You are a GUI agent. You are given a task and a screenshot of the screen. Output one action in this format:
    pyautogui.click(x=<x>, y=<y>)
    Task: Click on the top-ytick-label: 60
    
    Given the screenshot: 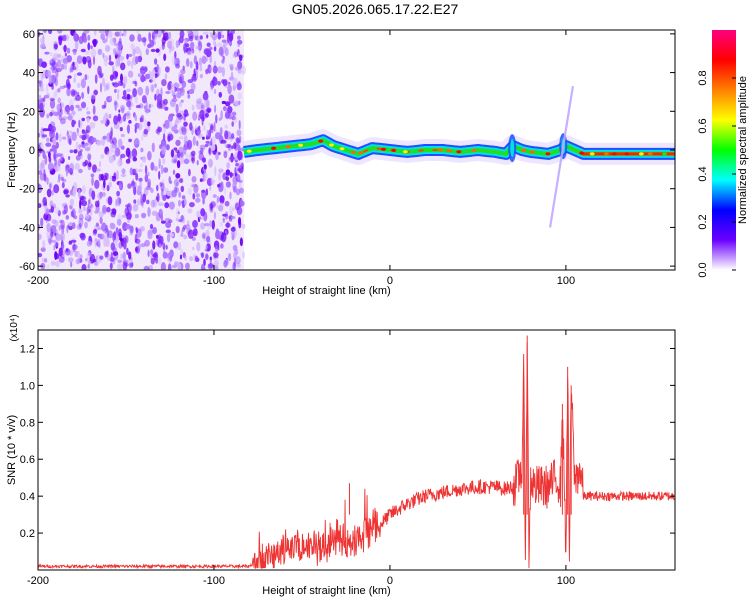 What is the action you would take?
    pyautogui.click(x=29, y=35)
    